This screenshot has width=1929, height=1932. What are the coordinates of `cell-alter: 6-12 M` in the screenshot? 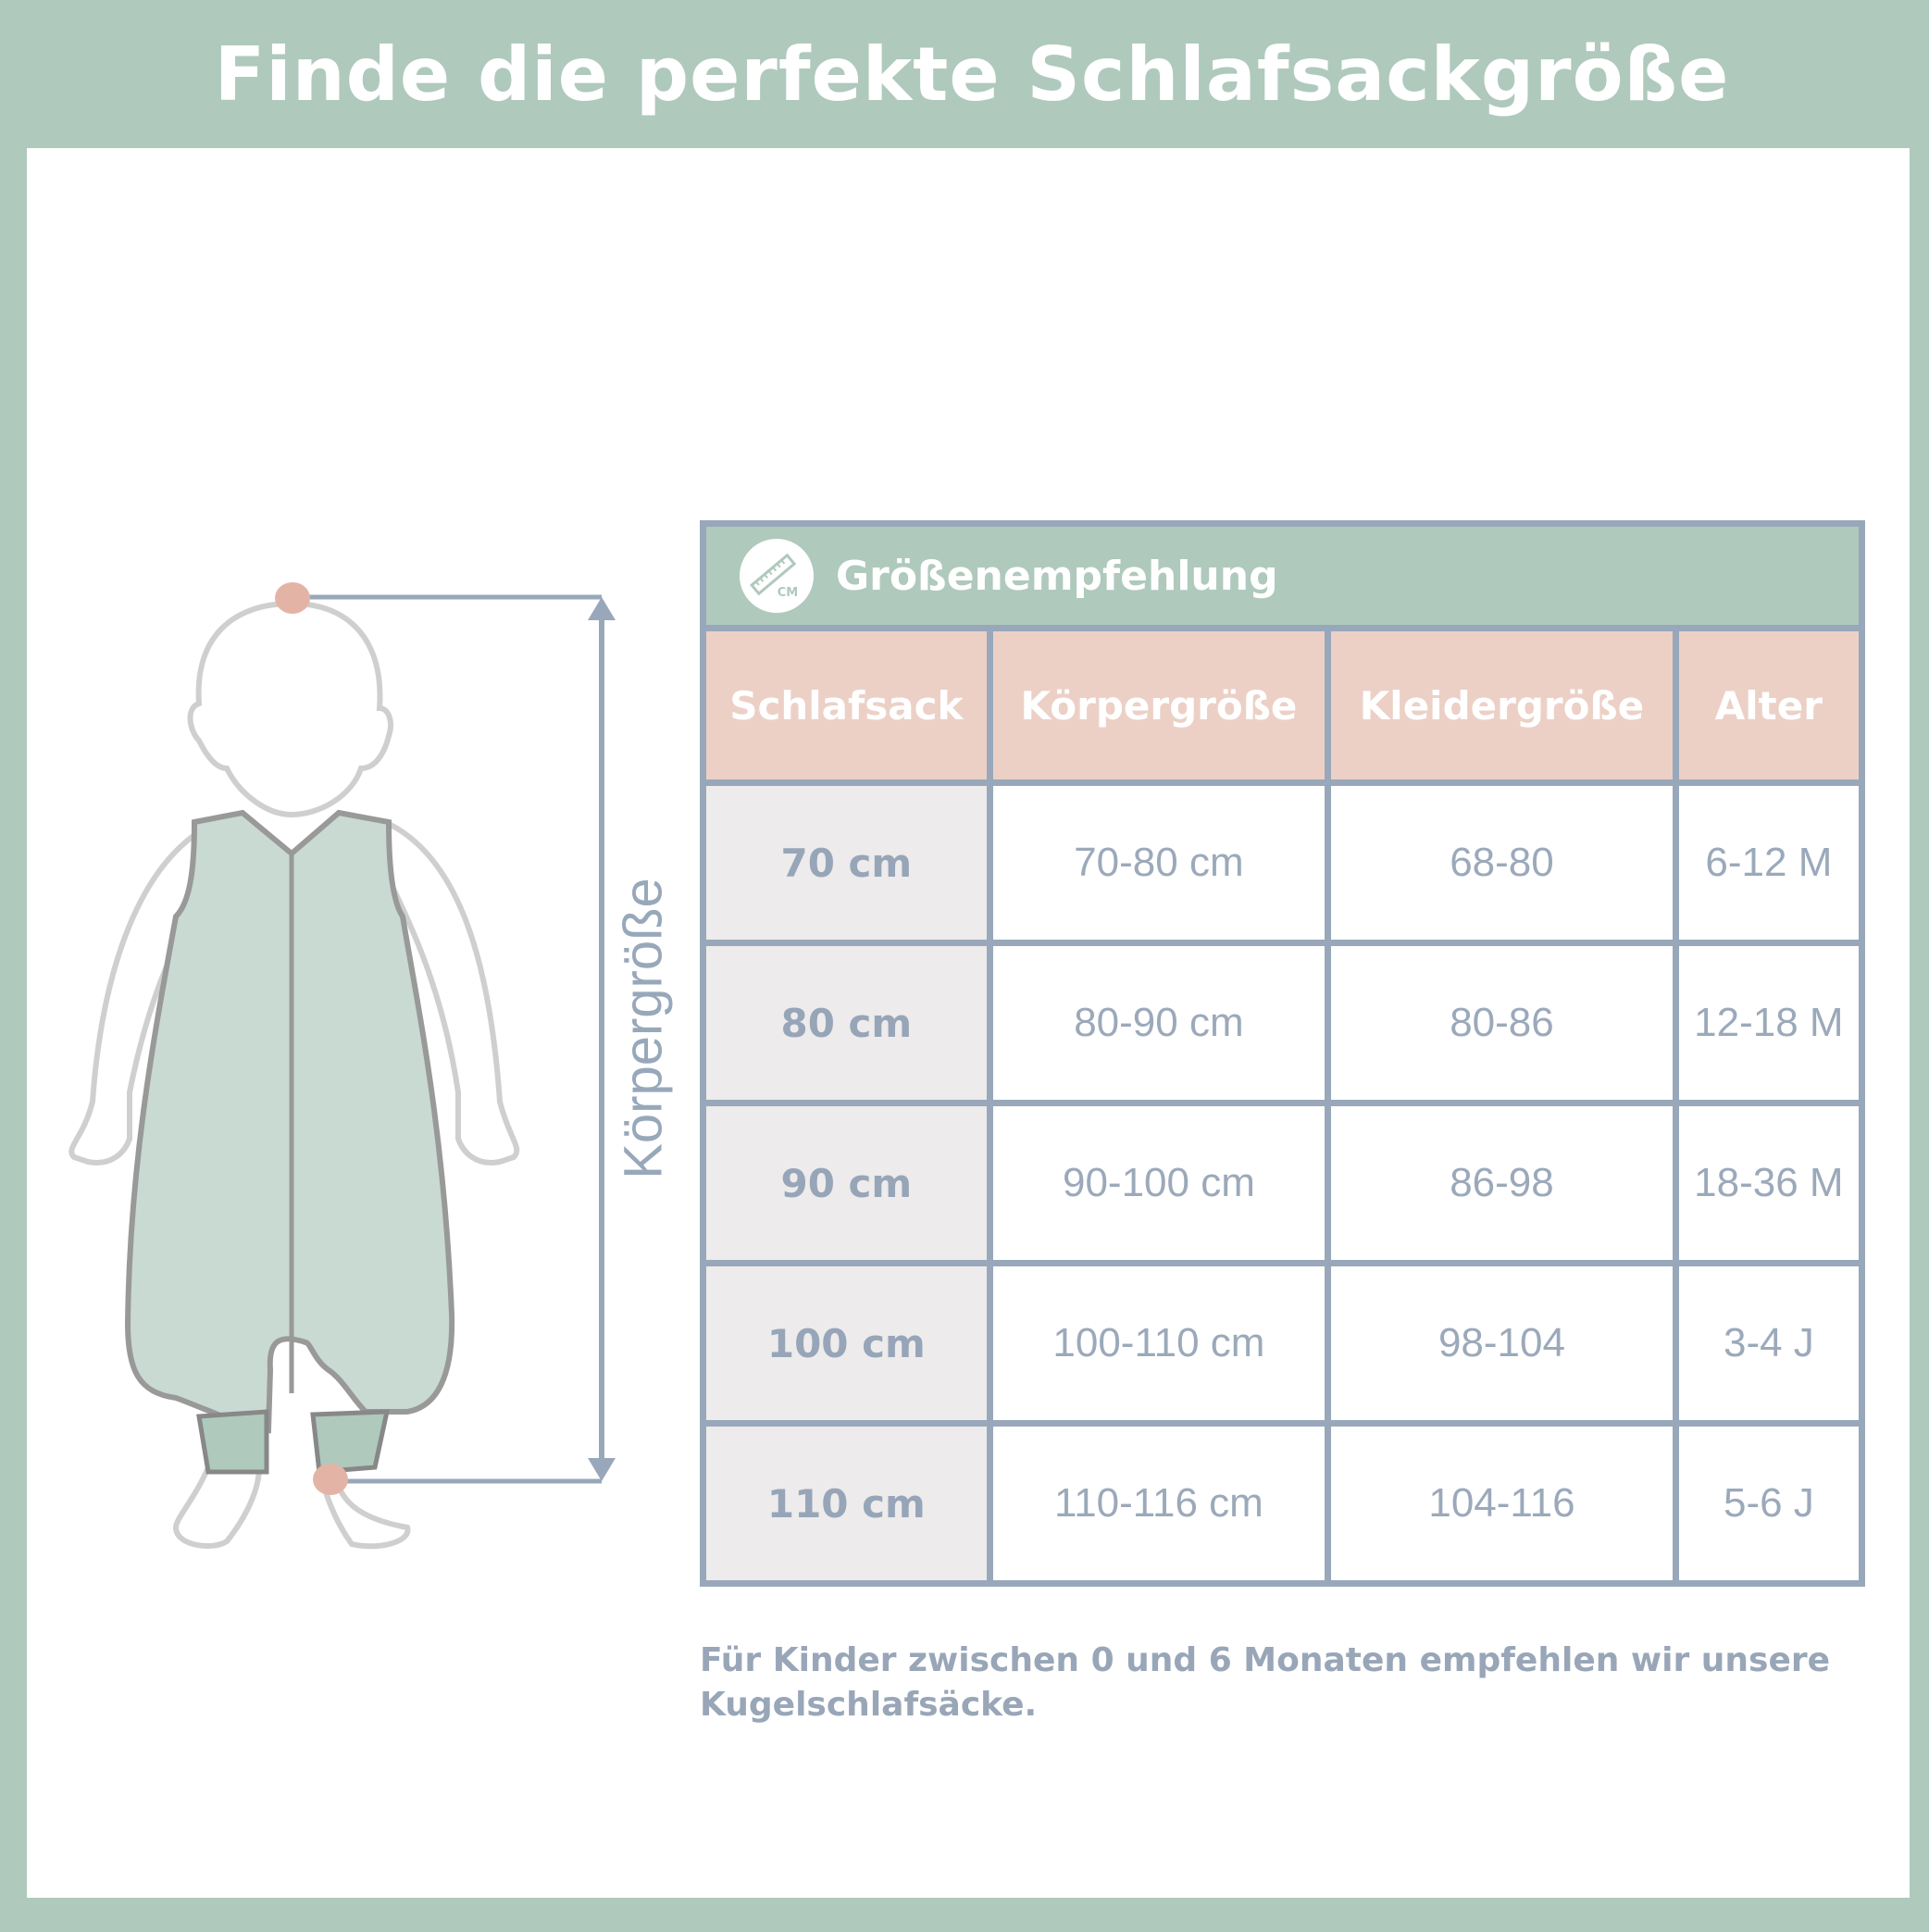 It's located at (1769, 862).